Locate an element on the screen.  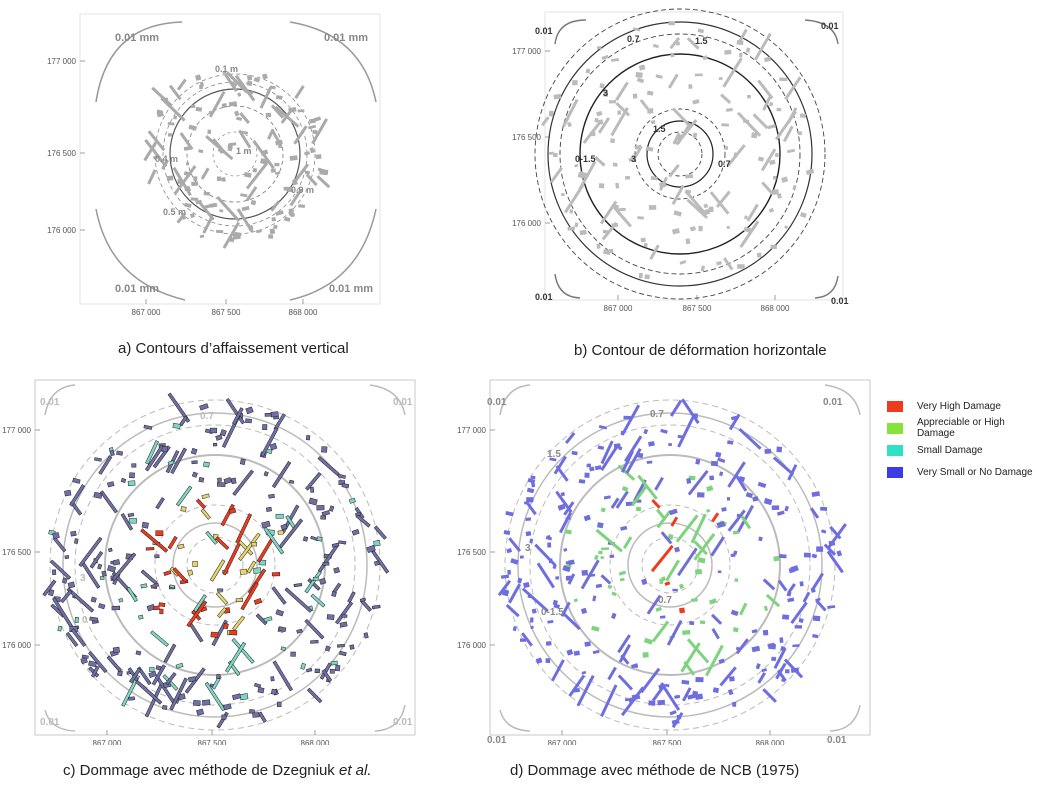
contour-label: 0.01 mm is located at coordinates (137, 38).